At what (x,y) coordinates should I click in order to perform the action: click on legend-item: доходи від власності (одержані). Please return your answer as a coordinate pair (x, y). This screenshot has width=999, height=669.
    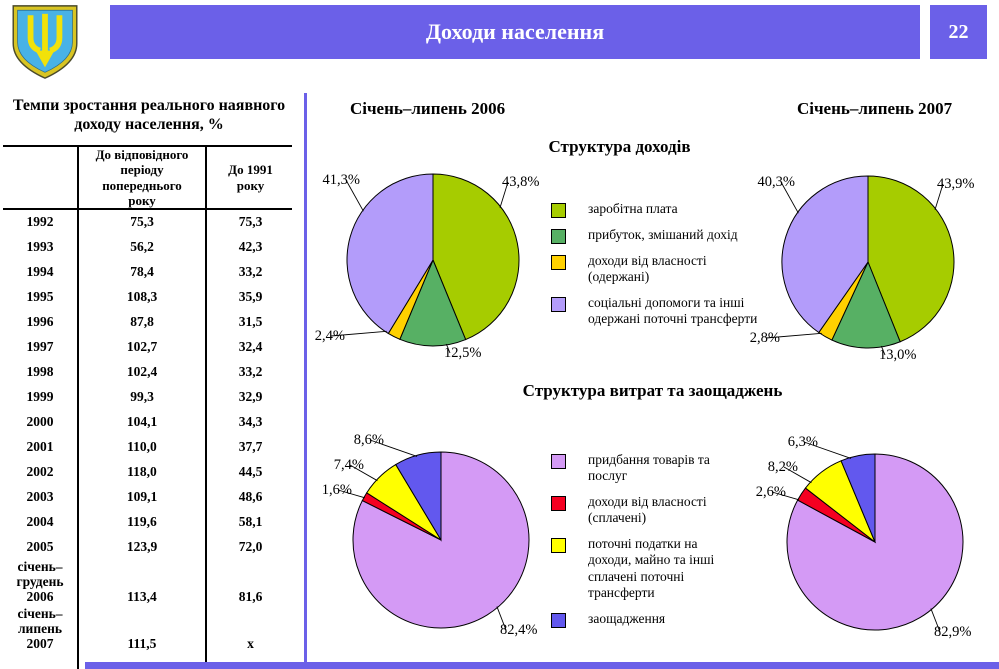
    Looking at the image, I should click on (657, 269).